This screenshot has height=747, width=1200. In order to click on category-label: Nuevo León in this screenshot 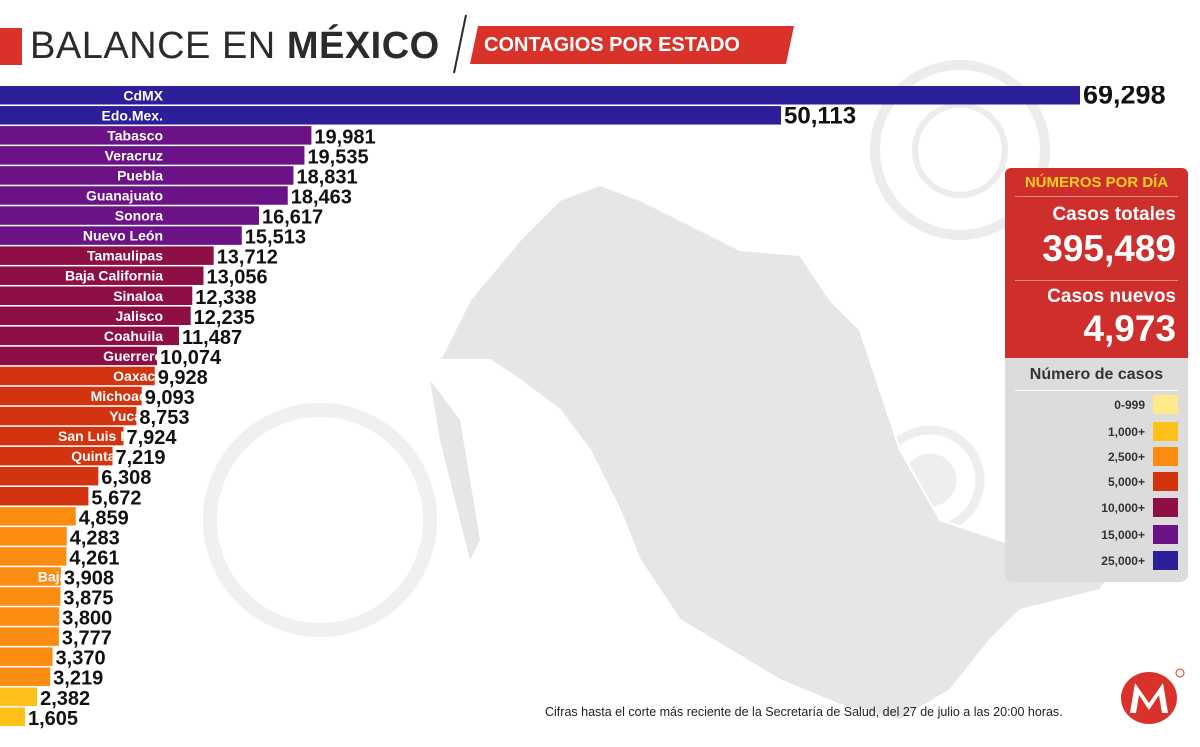, I will do `click(123, 236)`.